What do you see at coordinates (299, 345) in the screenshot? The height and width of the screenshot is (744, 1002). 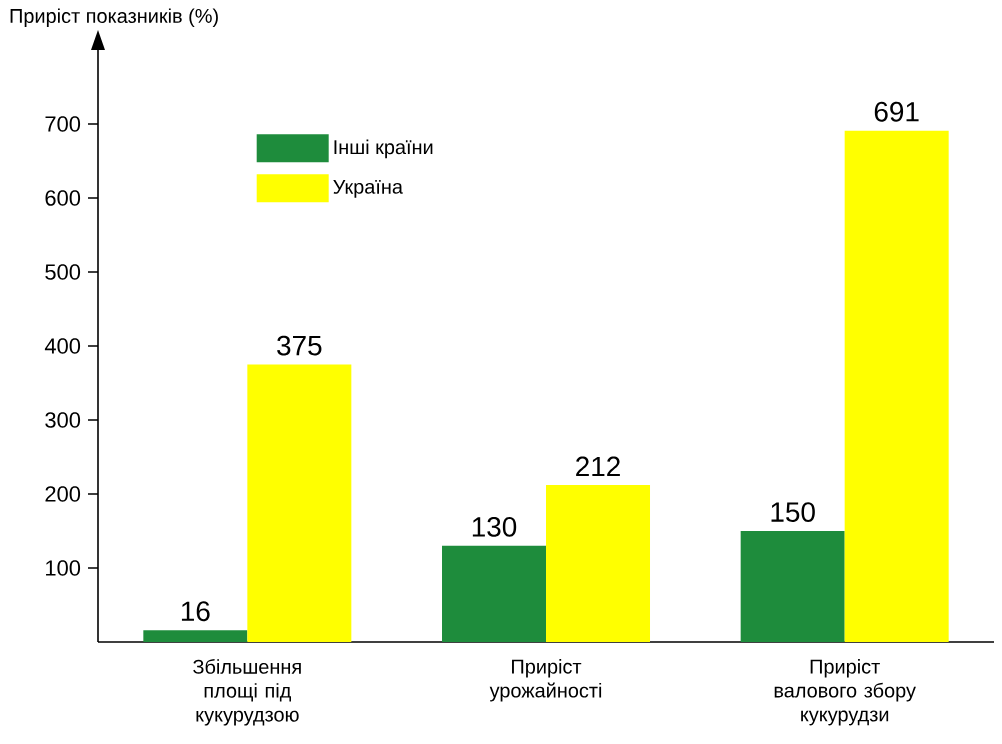 I see `data-label: 375` at bounding box center [299, 345].